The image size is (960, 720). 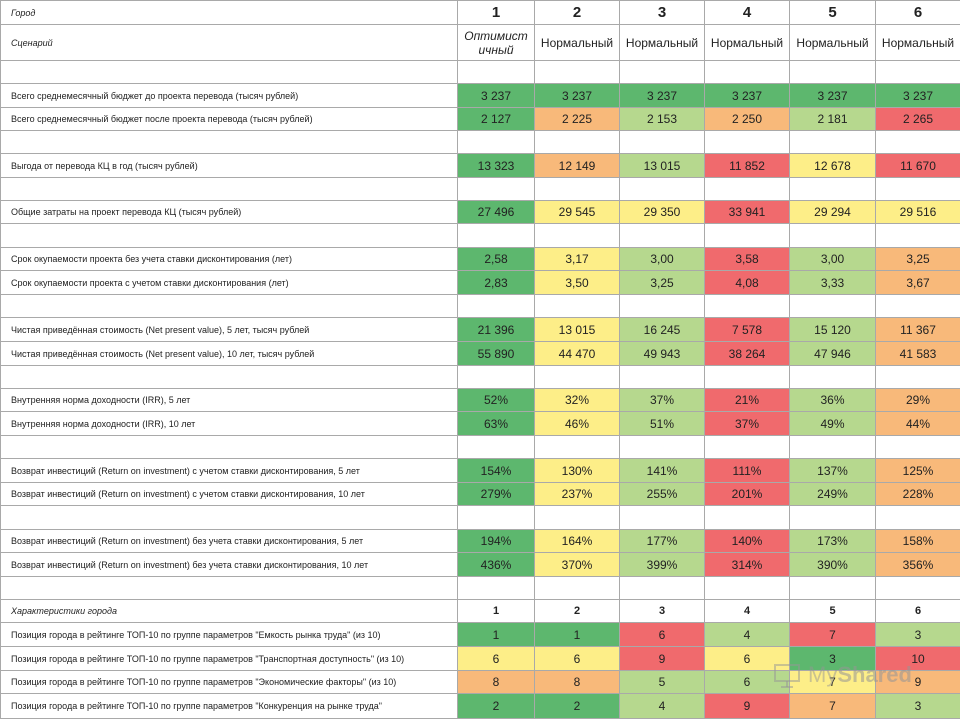 I want to click on city-rank-value: 4, so click(x=662, y=706).